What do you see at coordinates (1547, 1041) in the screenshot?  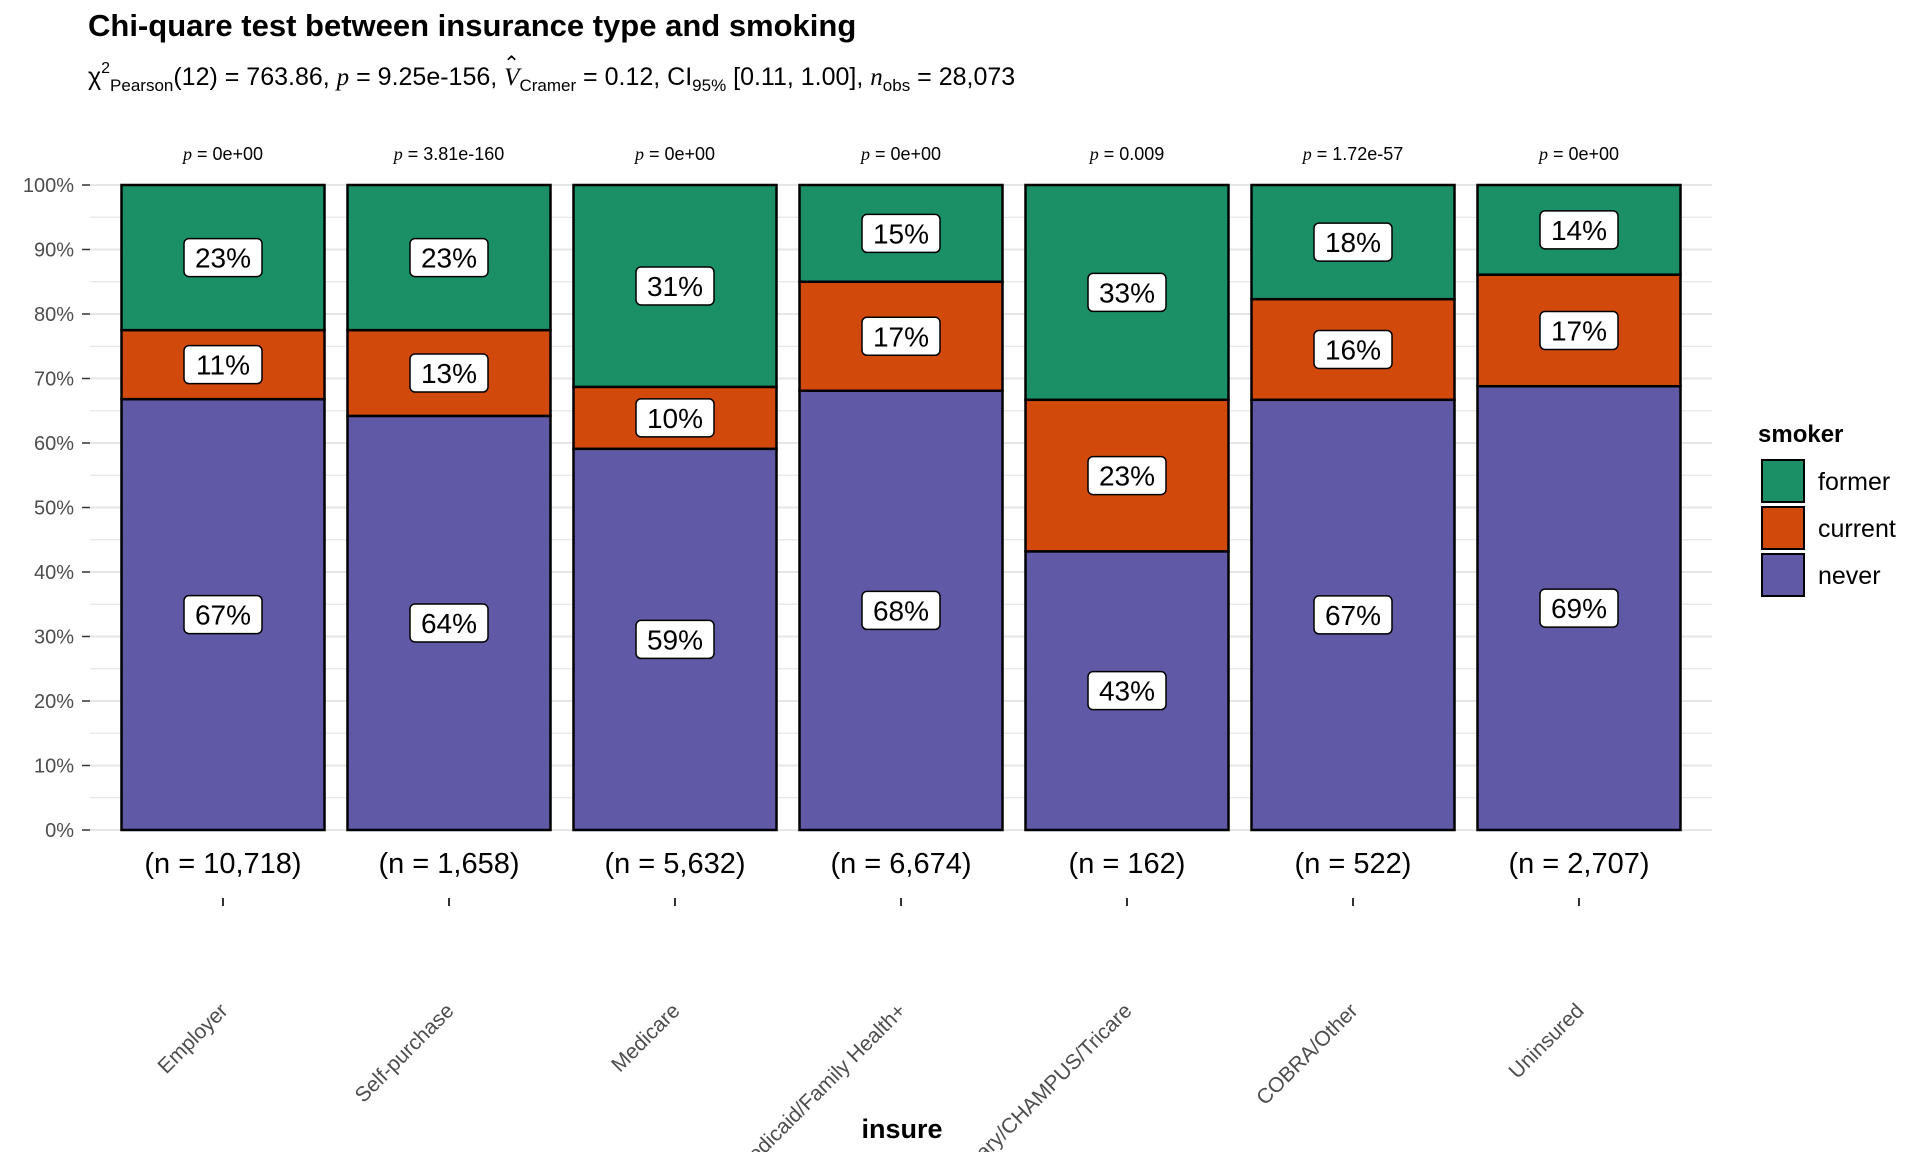 I see `x-tick-label: Uninsured` at bounding box center [1547, 1041].